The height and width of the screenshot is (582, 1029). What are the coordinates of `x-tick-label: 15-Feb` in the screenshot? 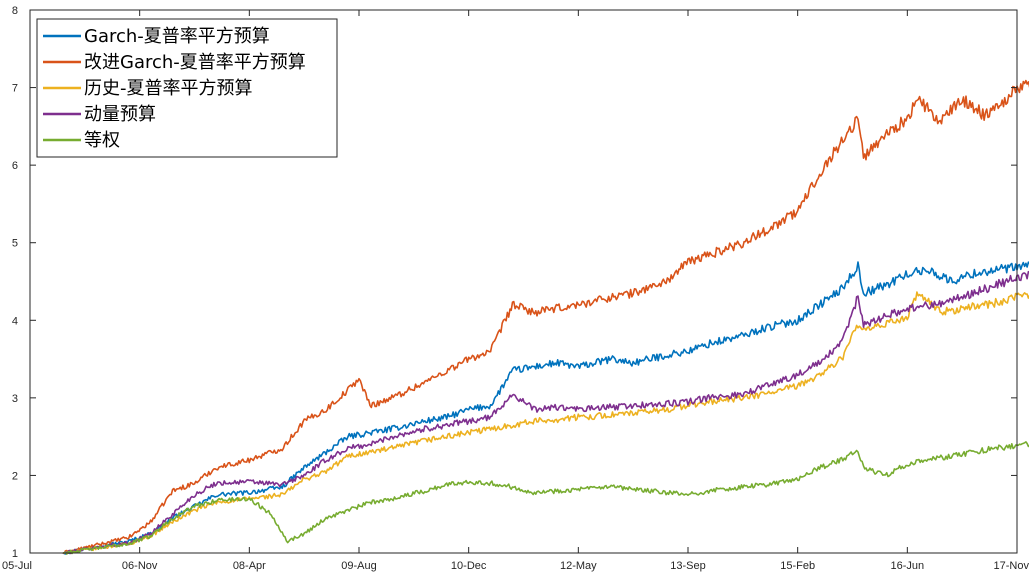 It's located at (797, 566).